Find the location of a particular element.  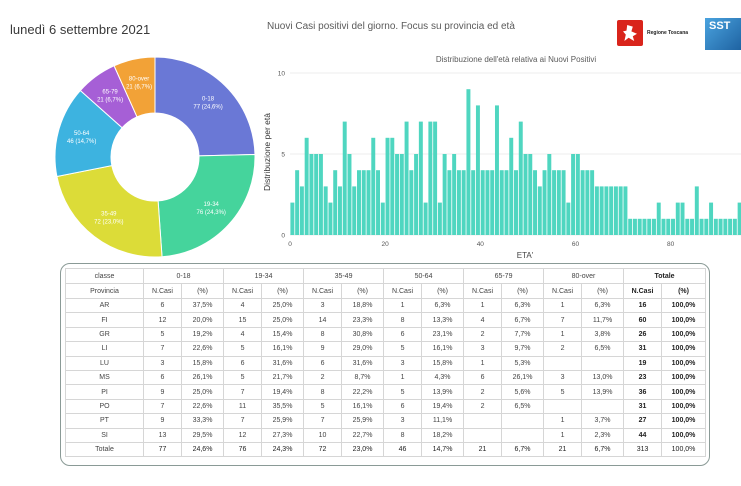

table-sub-header: N.Casi is located at coordinates (643, 291).